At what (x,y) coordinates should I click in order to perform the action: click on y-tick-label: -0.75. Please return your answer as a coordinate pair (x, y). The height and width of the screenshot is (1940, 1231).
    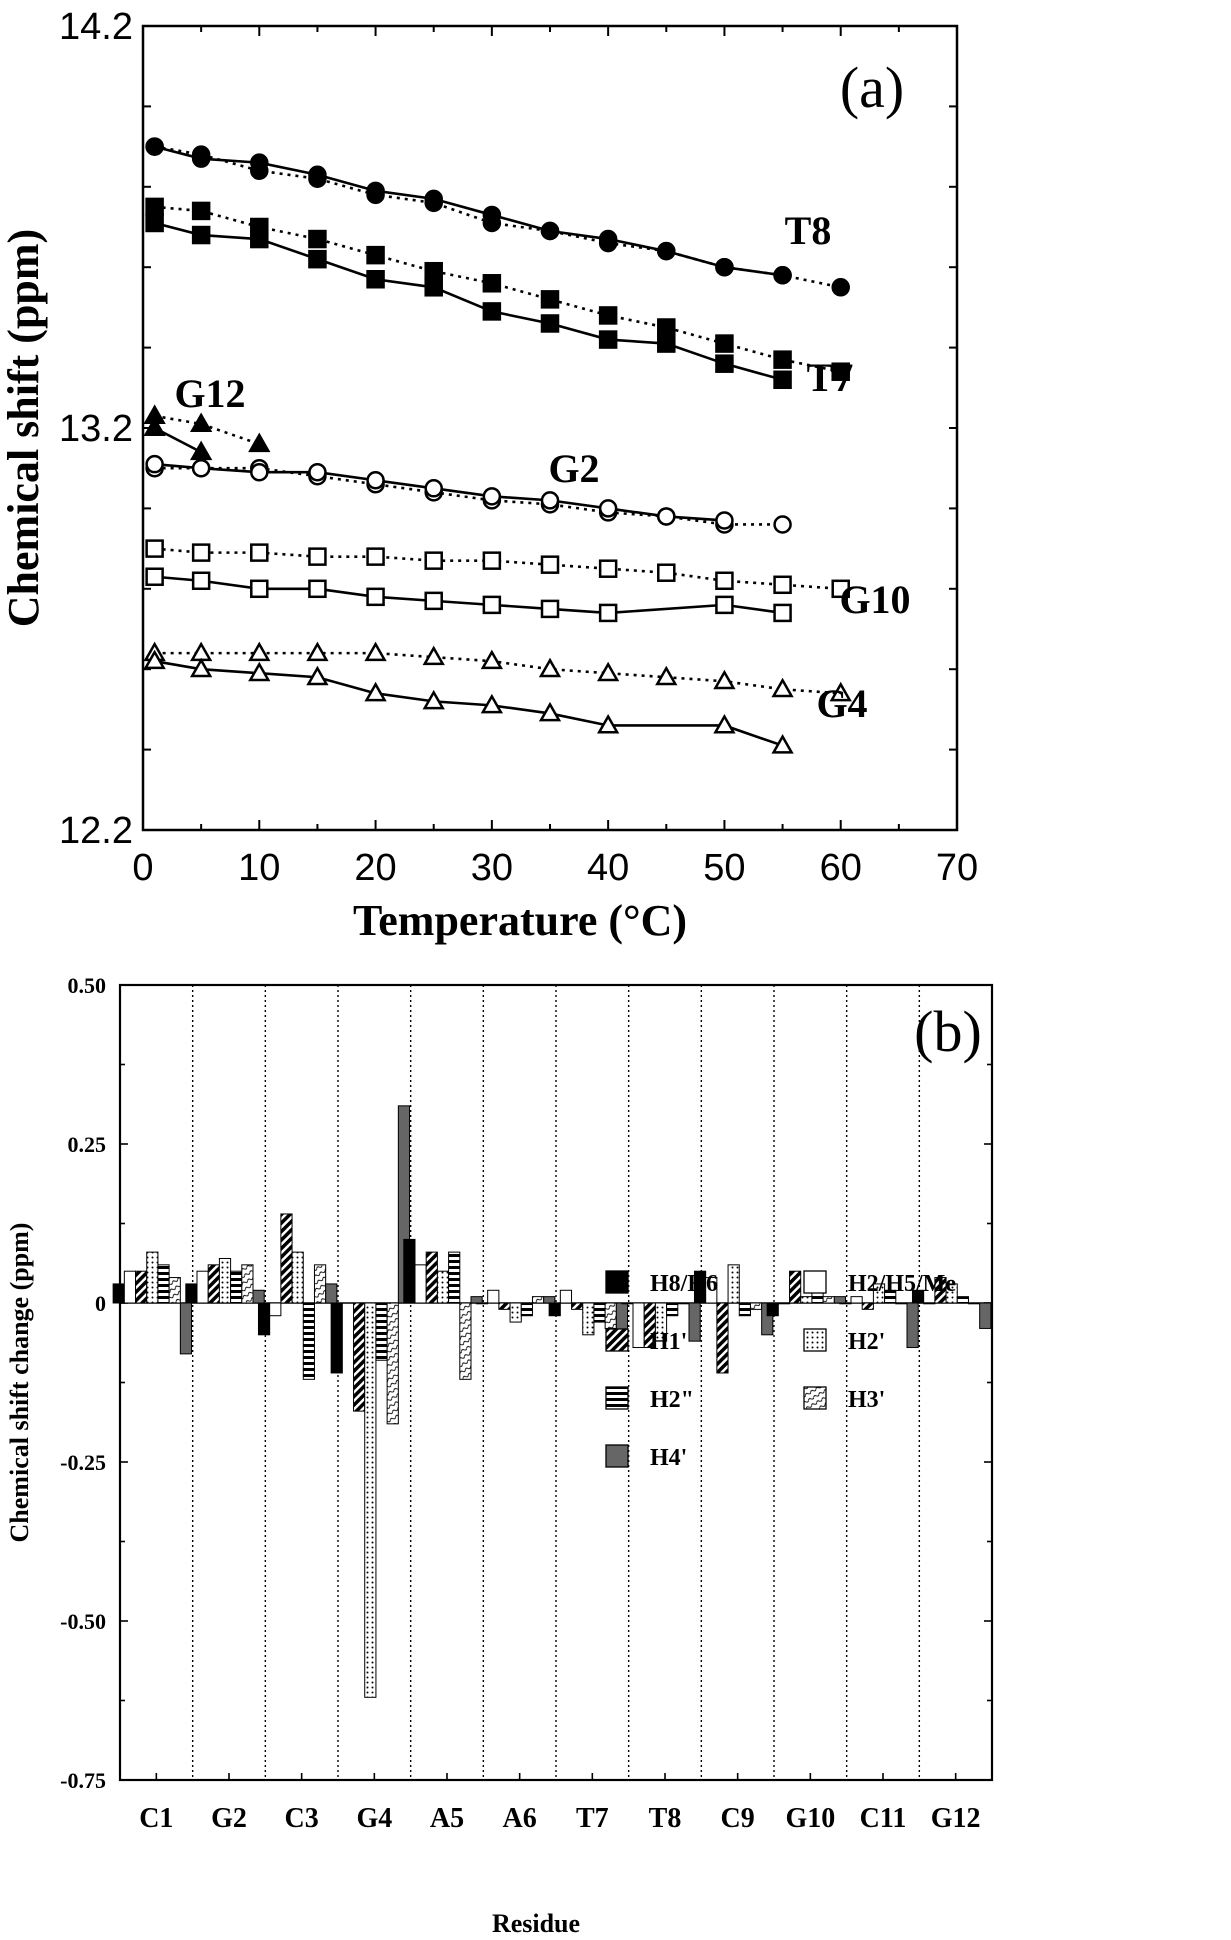
    Looking at the image, I should click on (83, 1780).